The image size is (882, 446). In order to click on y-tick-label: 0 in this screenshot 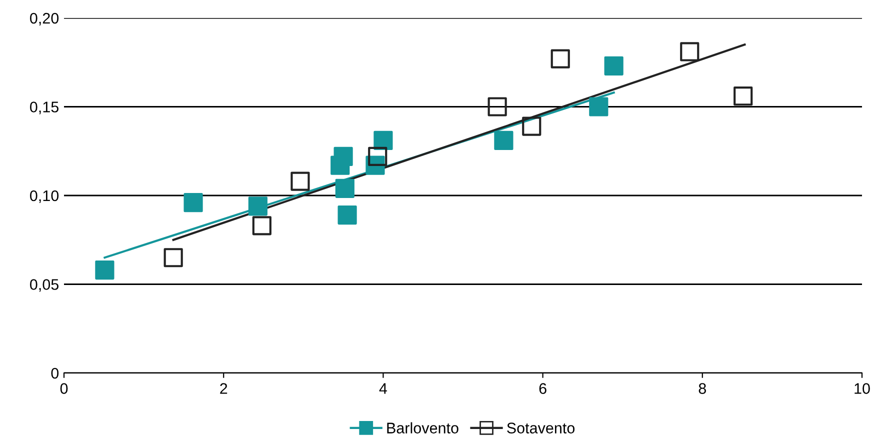, I will do `click(55, 373)`.